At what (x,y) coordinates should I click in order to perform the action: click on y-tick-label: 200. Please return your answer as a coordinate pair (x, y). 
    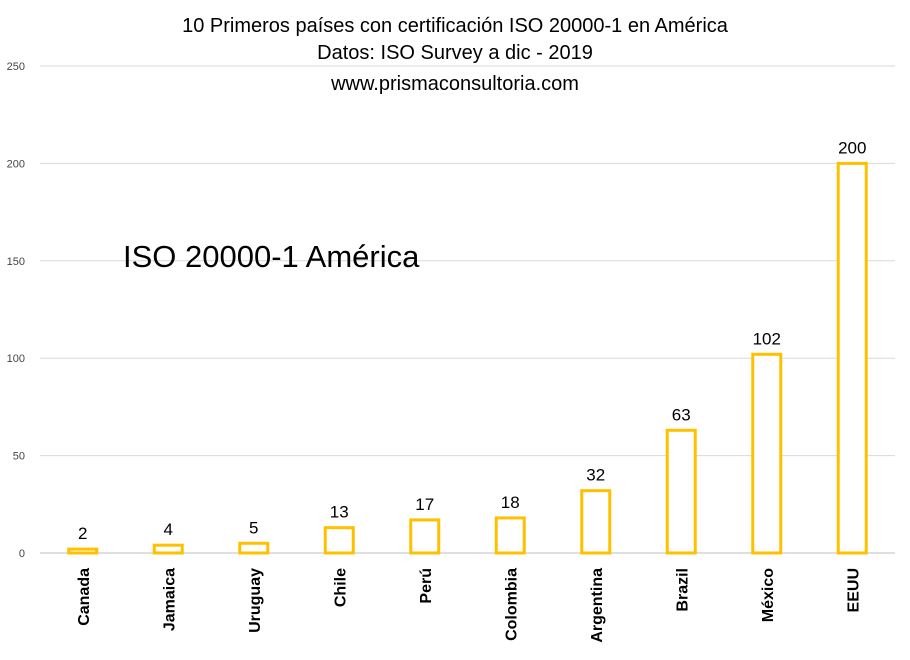
    Looking at the image, I should click on (16, 164).